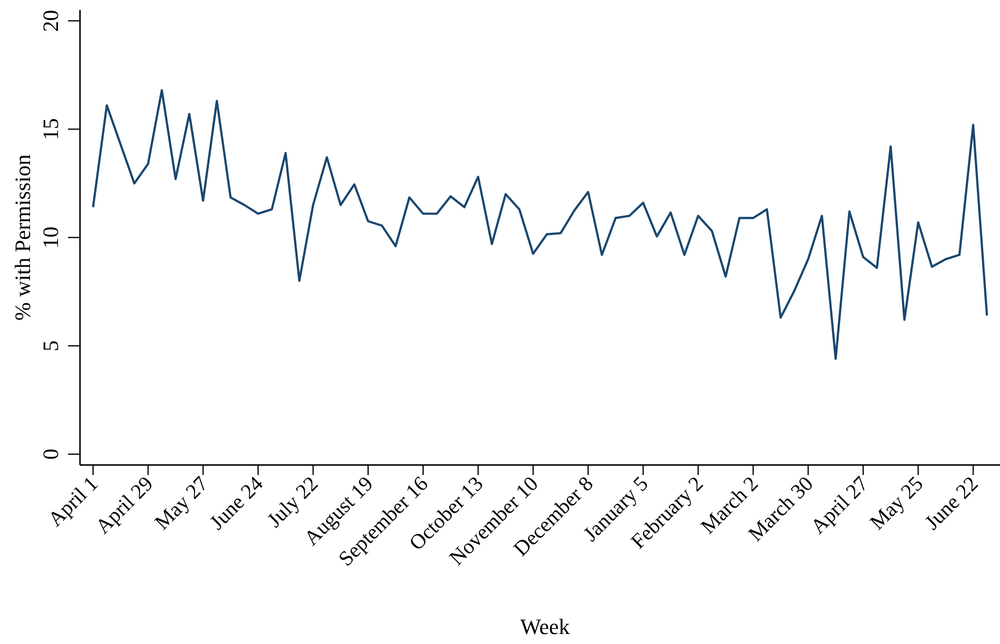  What do you see at coordinates (50, 129) in the screenshot?
I see `y-tick-label: 15` at bounding box center [50, 129].